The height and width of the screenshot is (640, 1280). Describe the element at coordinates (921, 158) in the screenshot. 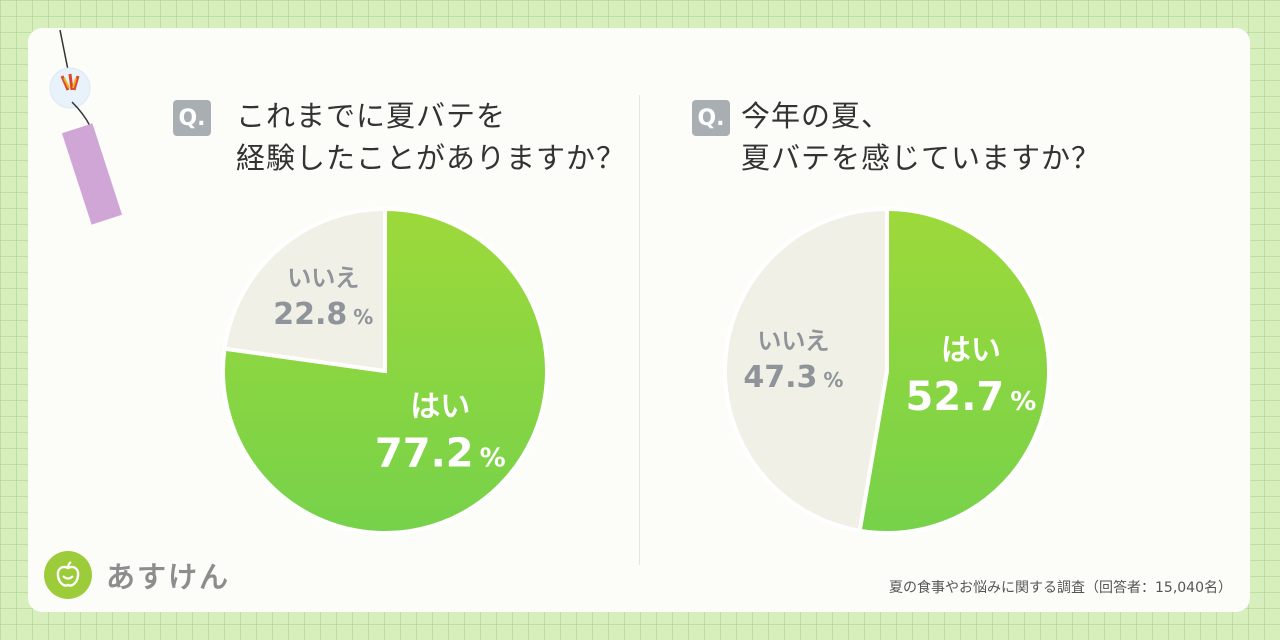

I see `question-line: 夏バテを感じていますか？` at that location.